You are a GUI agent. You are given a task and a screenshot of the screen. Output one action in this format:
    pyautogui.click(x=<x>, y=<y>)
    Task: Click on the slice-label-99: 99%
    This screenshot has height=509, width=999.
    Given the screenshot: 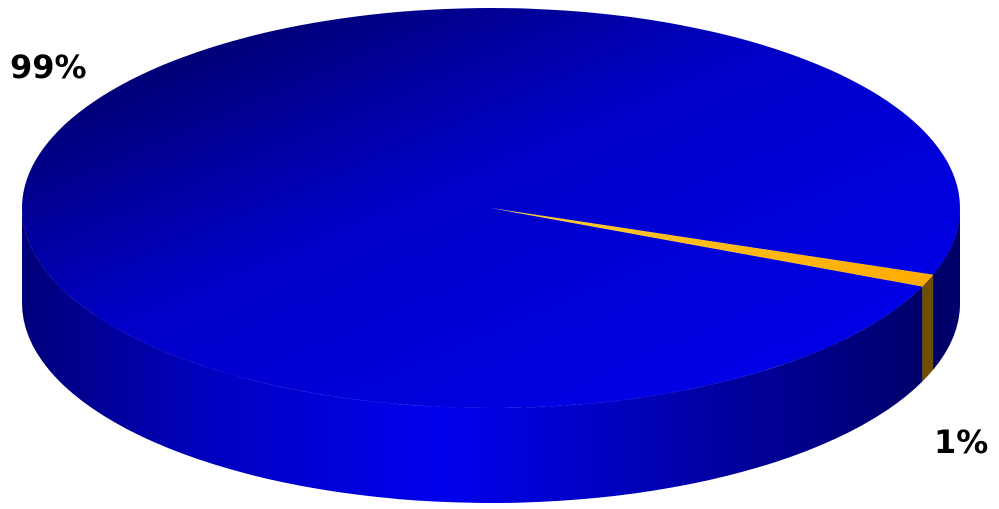 What is the action you would take?
    pyautogui.click(x=48, y=67)
    